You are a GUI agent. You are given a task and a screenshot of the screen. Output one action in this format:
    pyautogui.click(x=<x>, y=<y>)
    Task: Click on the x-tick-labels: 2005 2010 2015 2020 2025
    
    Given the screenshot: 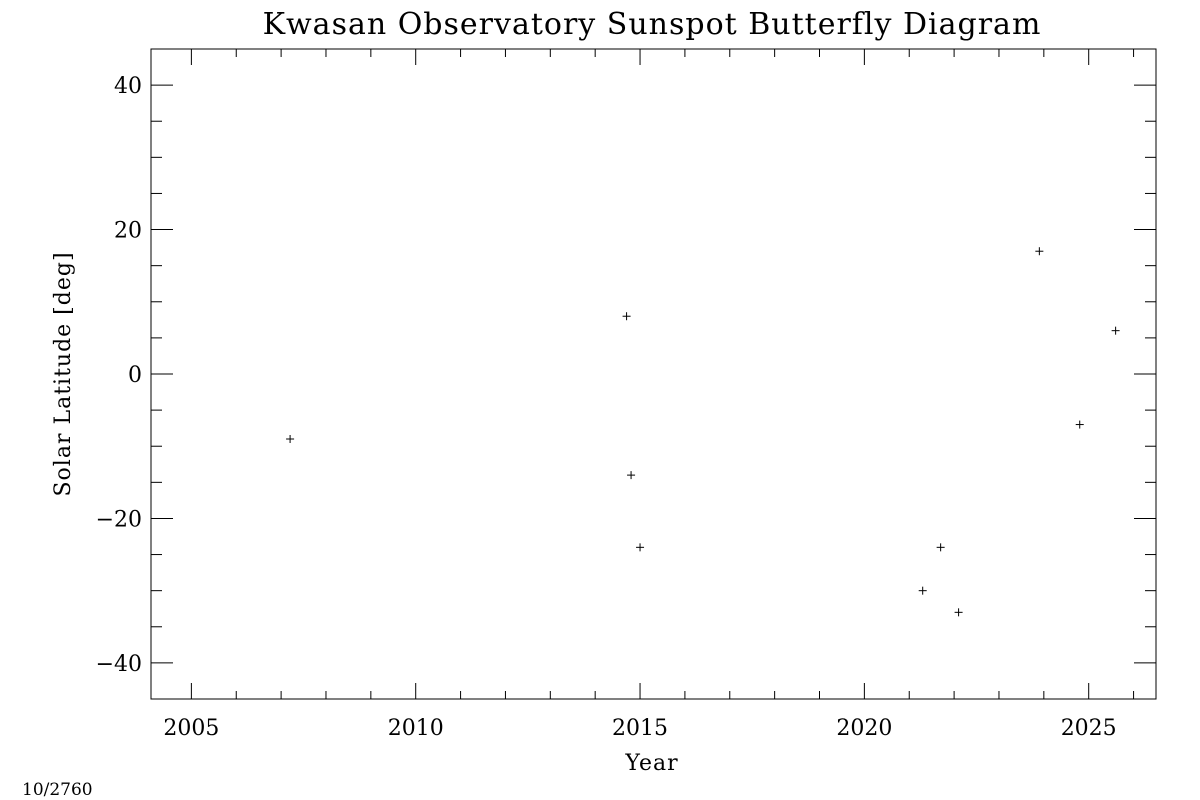 What is the action you would take?
    pyautogui.click(x=639, y=728)
    